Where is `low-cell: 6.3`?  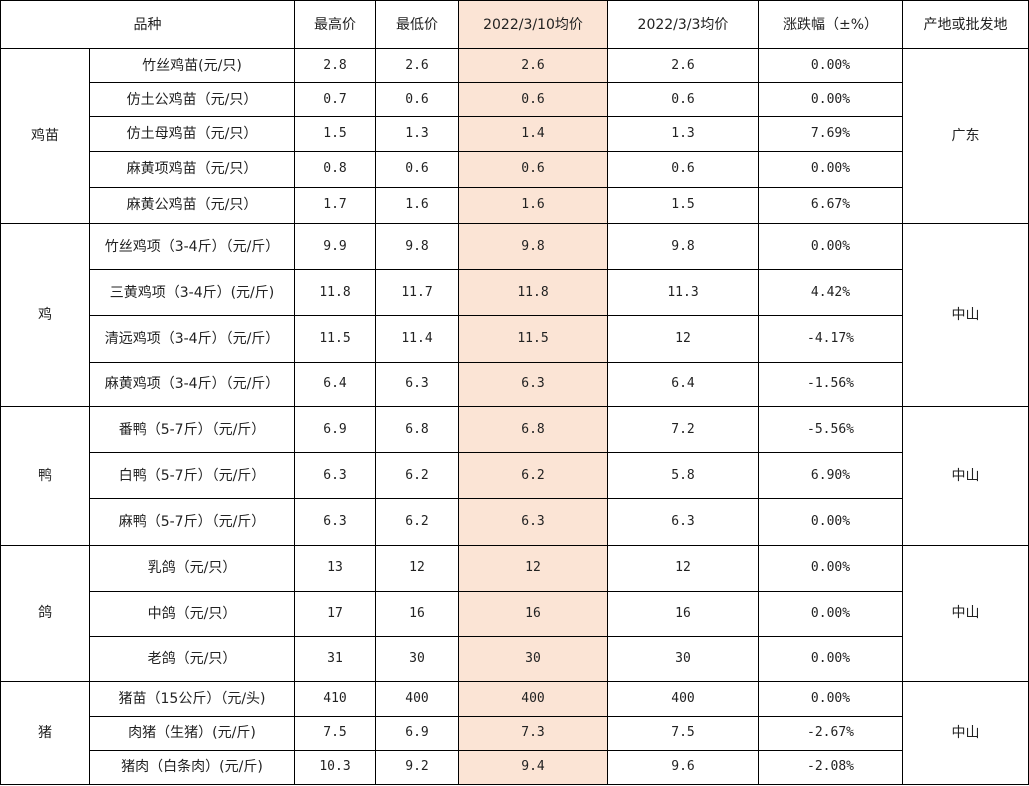 low-cell: 6.3 is located at coordinates (417, 384).